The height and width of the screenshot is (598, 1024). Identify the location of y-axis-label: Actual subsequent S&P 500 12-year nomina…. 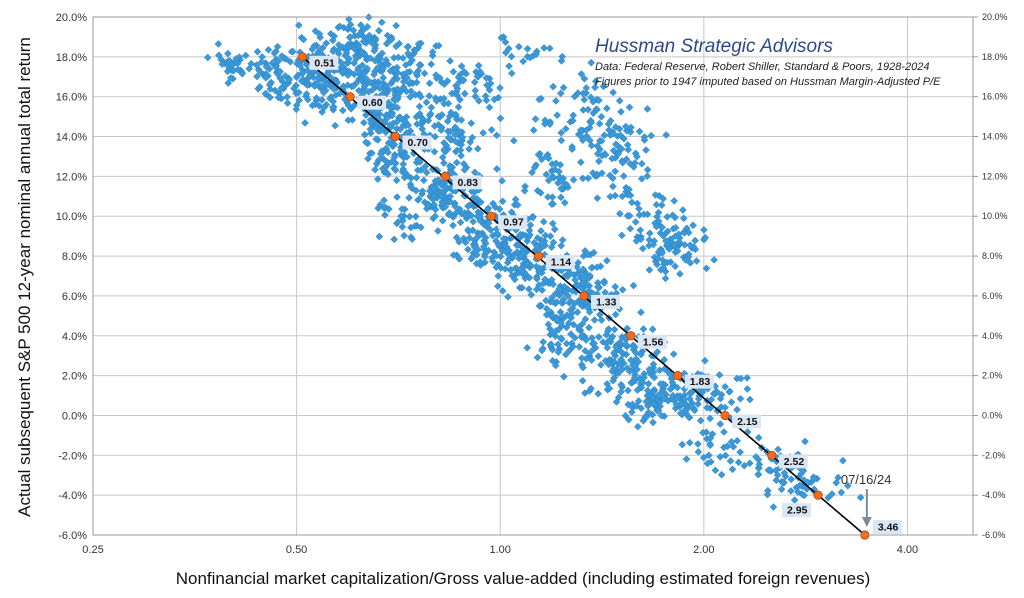
(24, 277).